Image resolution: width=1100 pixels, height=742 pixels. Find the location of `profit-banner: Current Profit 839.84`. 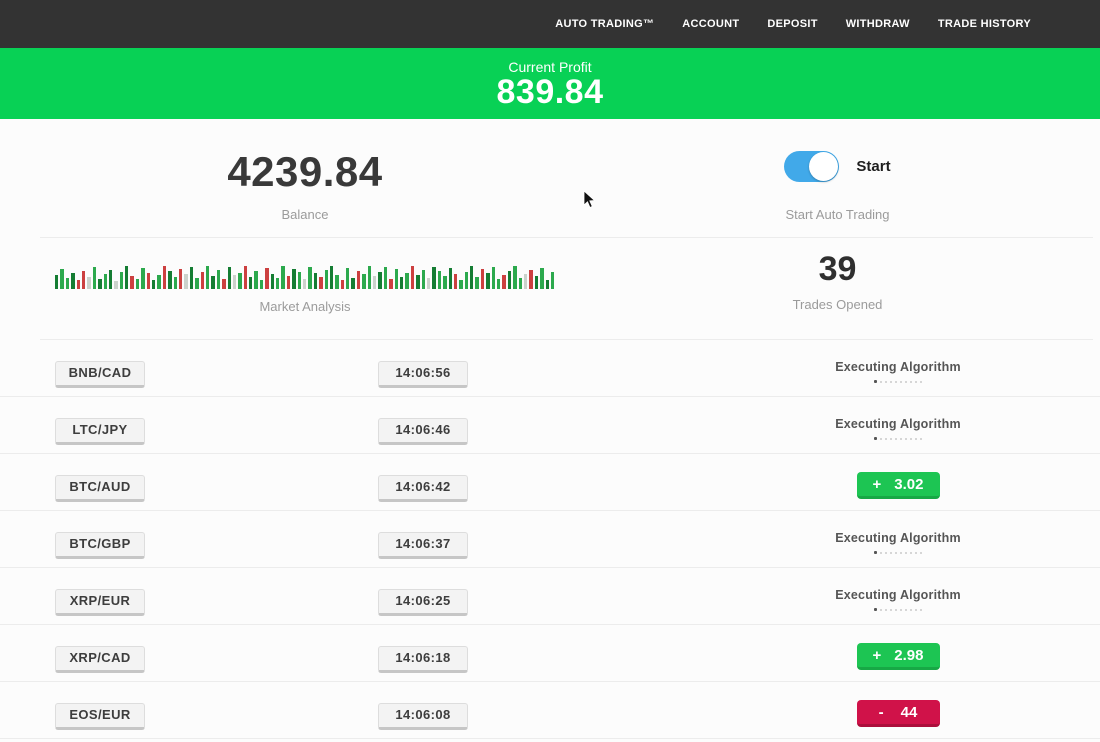

profit-banner: Current Profit 839.84 is located at coordinates (550, 83).